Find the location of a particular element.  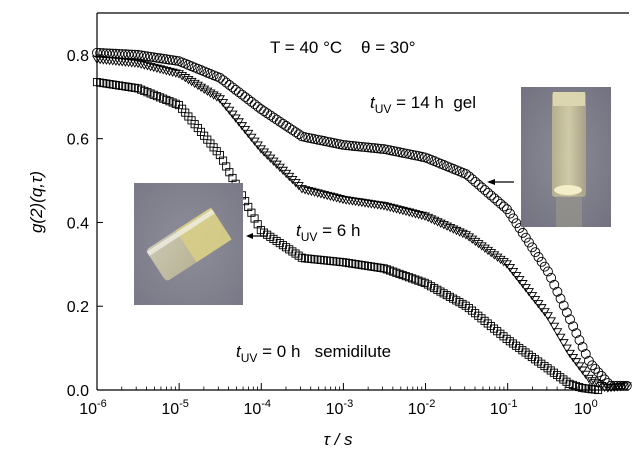

arrow-6h is located at coordinates (256, 236).